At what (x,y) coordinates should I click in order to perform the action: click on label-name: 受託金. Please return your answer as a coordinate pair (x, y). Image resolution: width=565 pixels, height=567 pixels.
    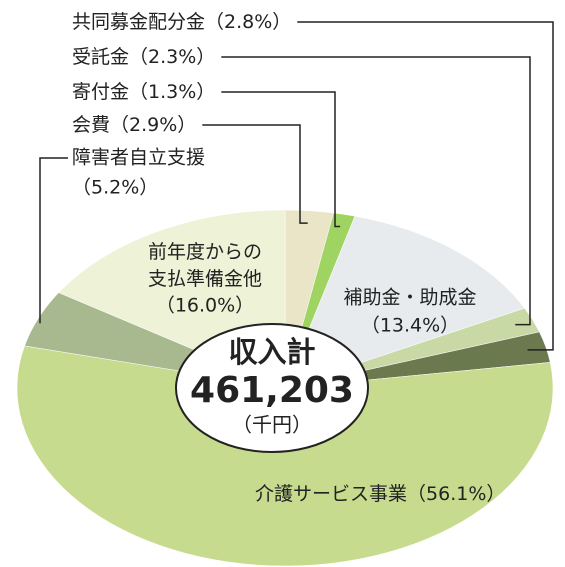
    Looking at the image, I should click on (100, 57).